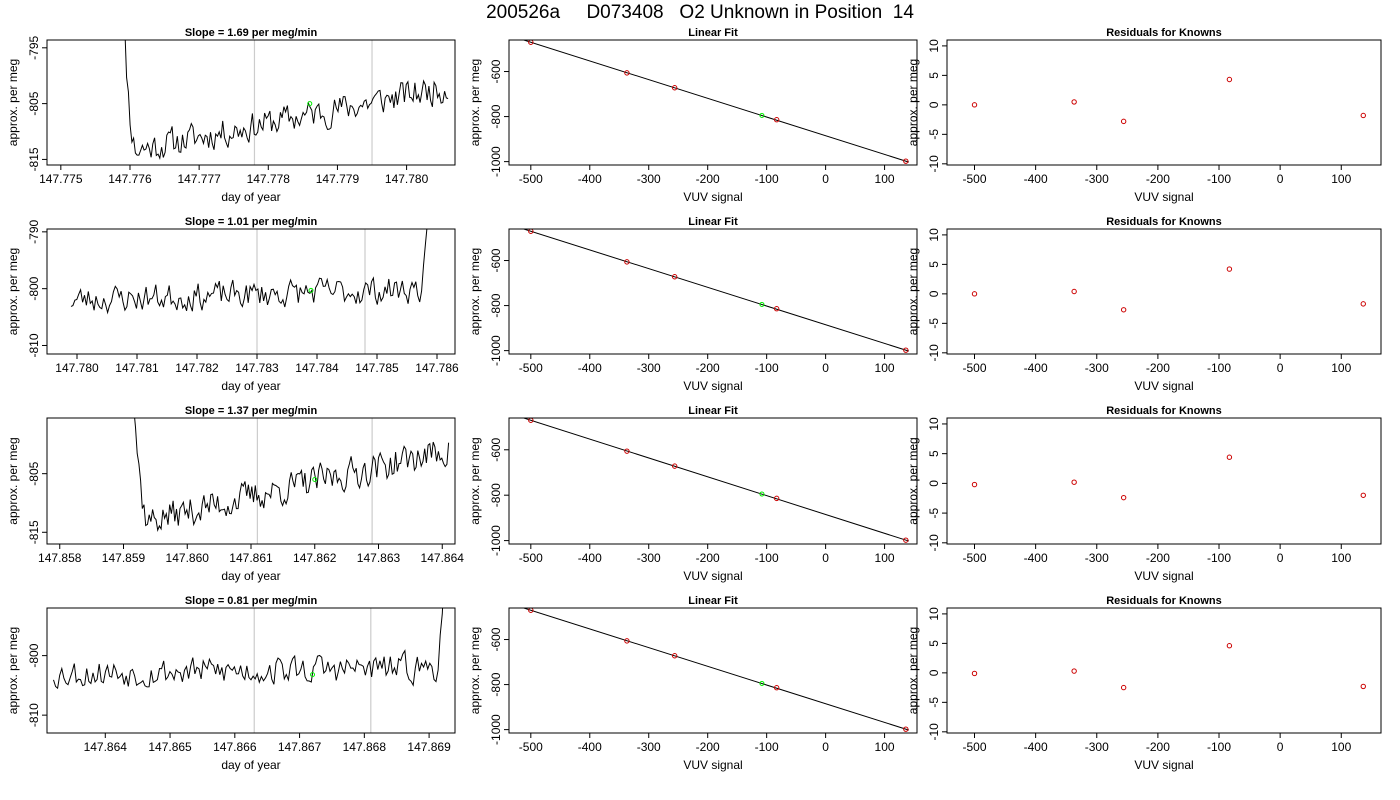 The image size is (1400, 800). Describe the element at coordinates (197, 368) in the screenshot. I see `x-tick-label: 147.782` at that location.